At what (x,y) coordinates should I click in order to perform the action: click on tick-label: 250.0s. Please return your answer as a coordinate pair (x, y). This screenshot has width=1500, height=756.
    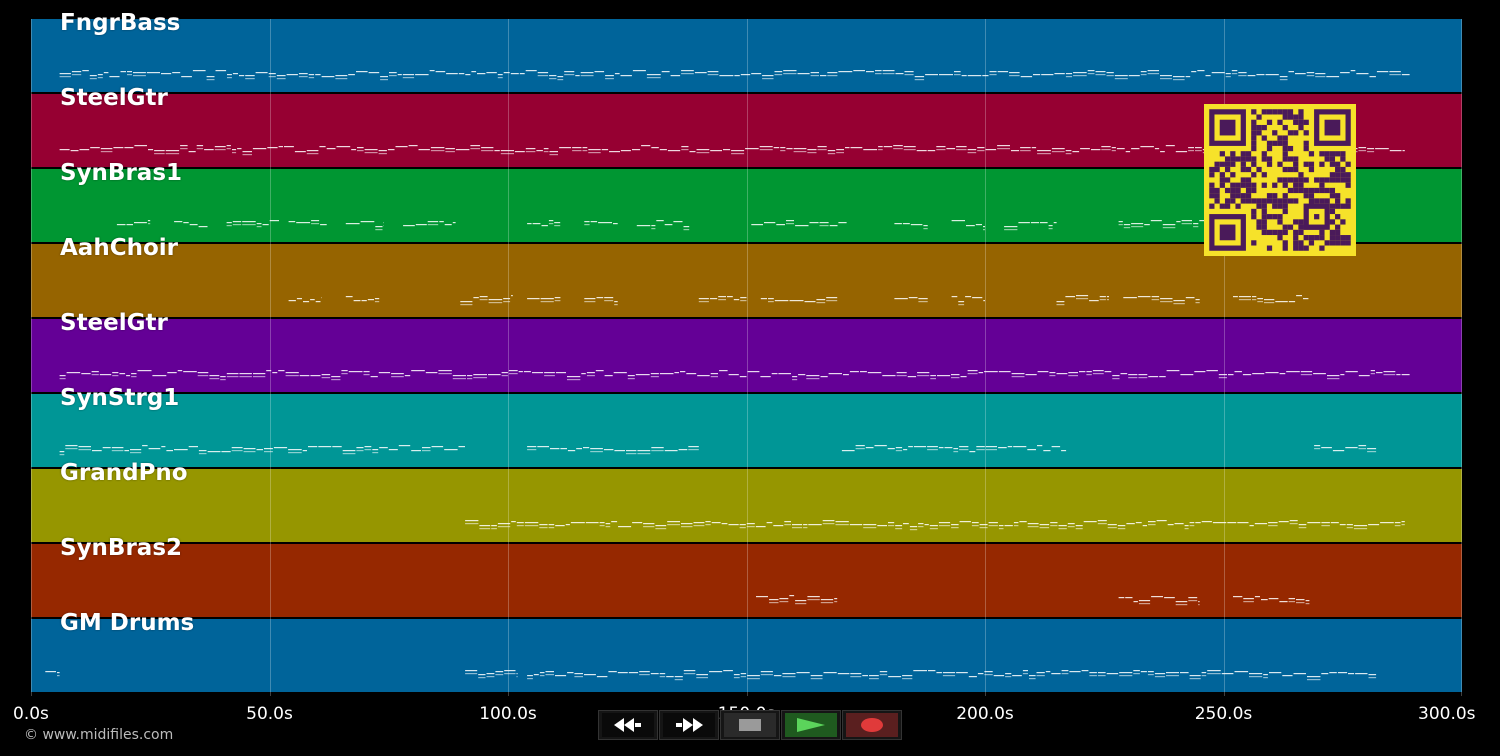
    Looking at the image, I should click on (1223, 714).